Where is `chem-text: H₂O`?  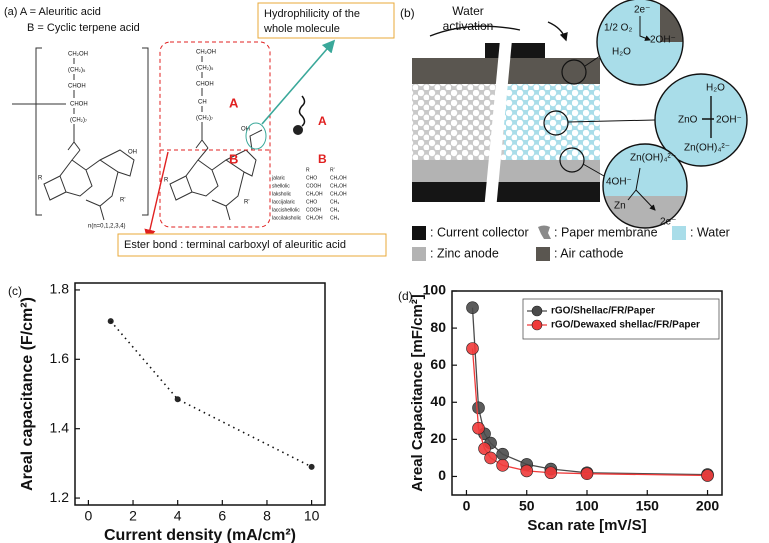 chem-text: H₂O is located at coordinates (621, 52).